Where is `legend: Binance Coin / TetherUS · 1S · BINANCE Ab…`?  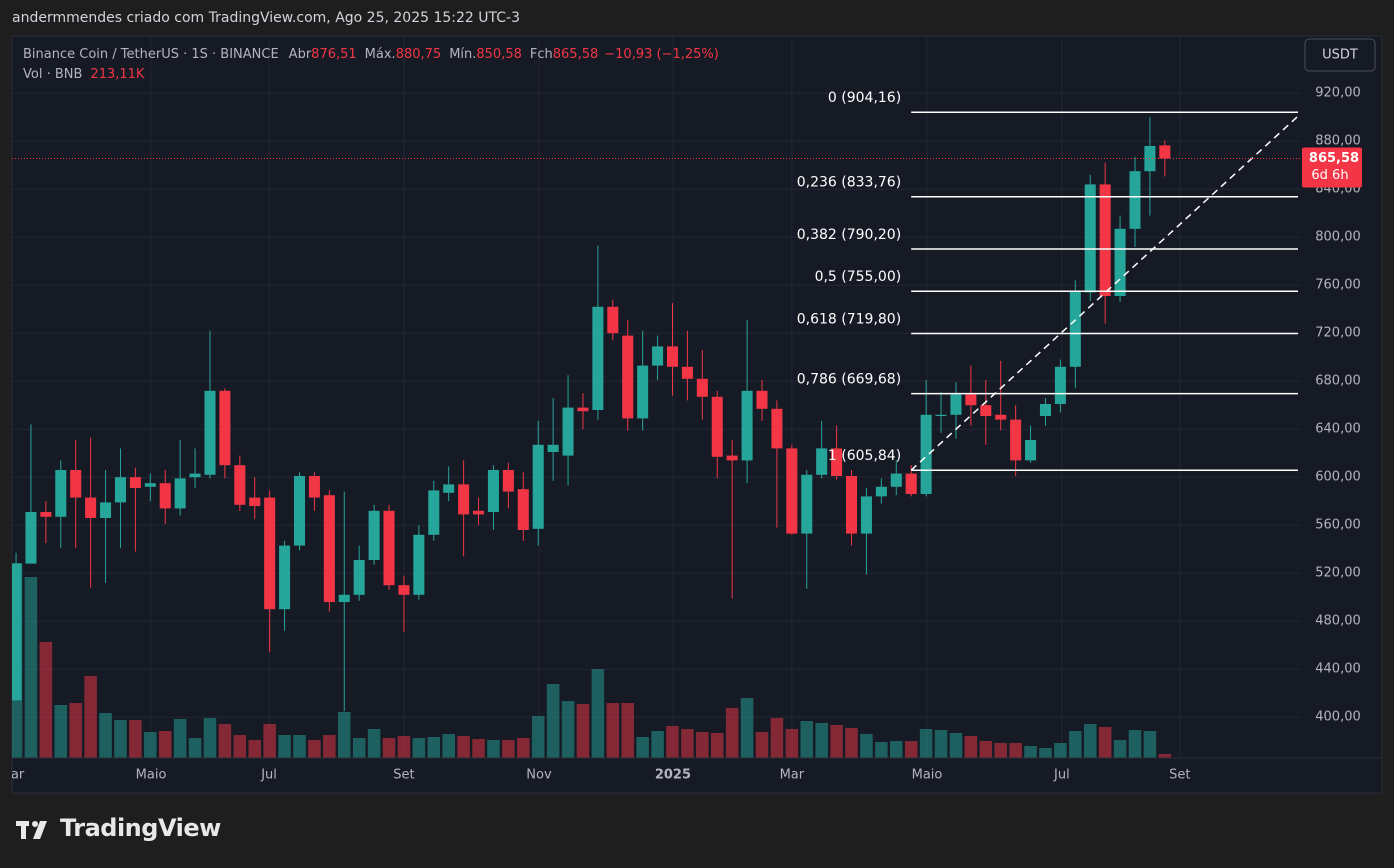
legend: Binance Coin / TetherUS · 1S · BINANCE Ab… is located at coordinates (375, 65).